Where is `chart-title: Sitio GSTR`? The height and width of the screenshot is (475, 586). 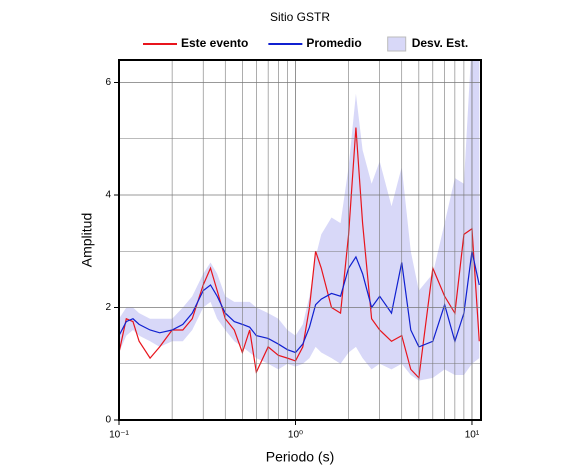
chart-title: Sitio GSTR is located at coordinates (300, 17).